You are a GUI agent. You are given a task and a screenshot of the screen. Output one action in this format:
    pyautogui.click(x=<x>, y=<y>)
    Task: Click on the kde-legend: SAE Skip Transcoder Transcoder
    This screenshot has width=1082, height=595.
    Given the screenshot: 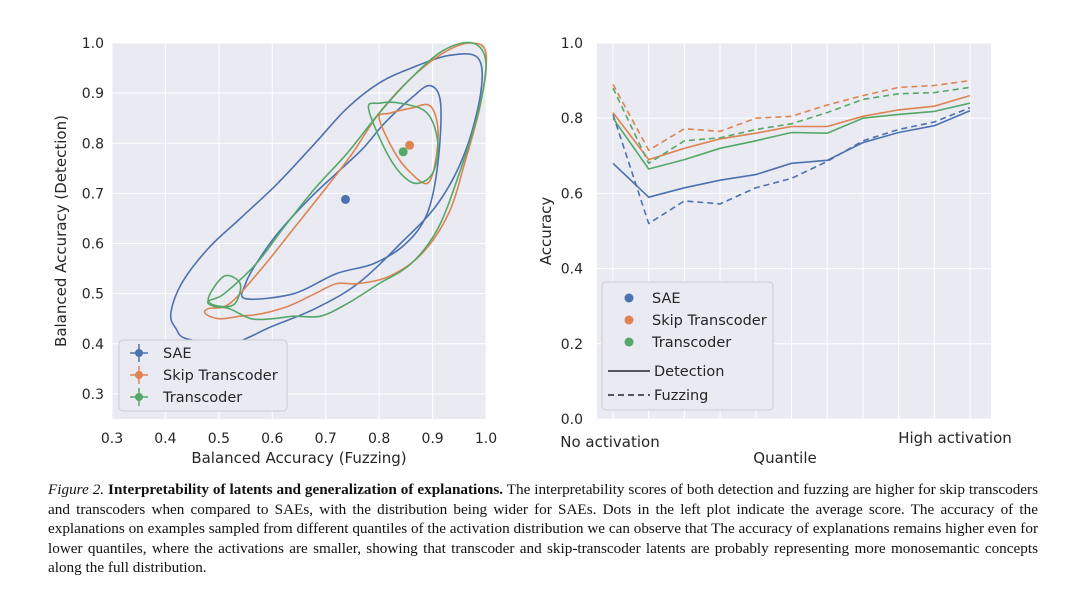 What is the action you would take?
    pyautogui.click(x=203, y=375)
    